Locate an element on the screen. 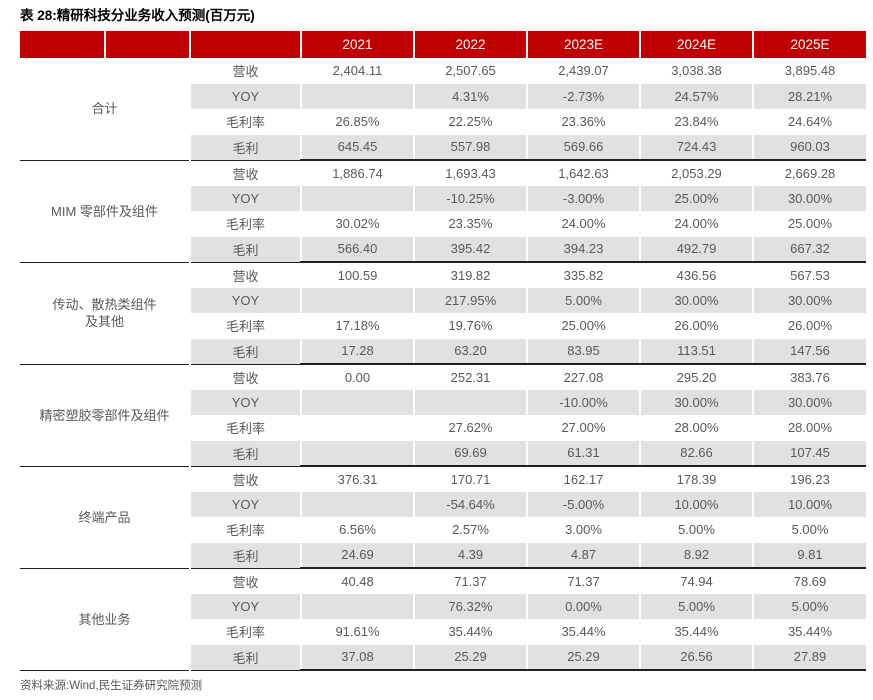 The image size is (873, 700). year-header-cell: 2021 is located at coordinates (357, 44).